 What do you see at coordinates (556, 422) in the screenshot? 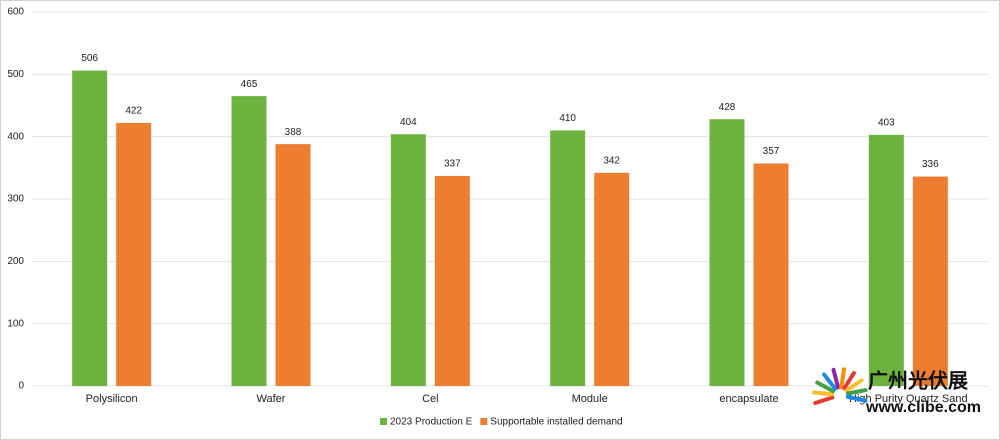
I see `legend-label: Supportable installed demand` at bounding box center [556, 422].